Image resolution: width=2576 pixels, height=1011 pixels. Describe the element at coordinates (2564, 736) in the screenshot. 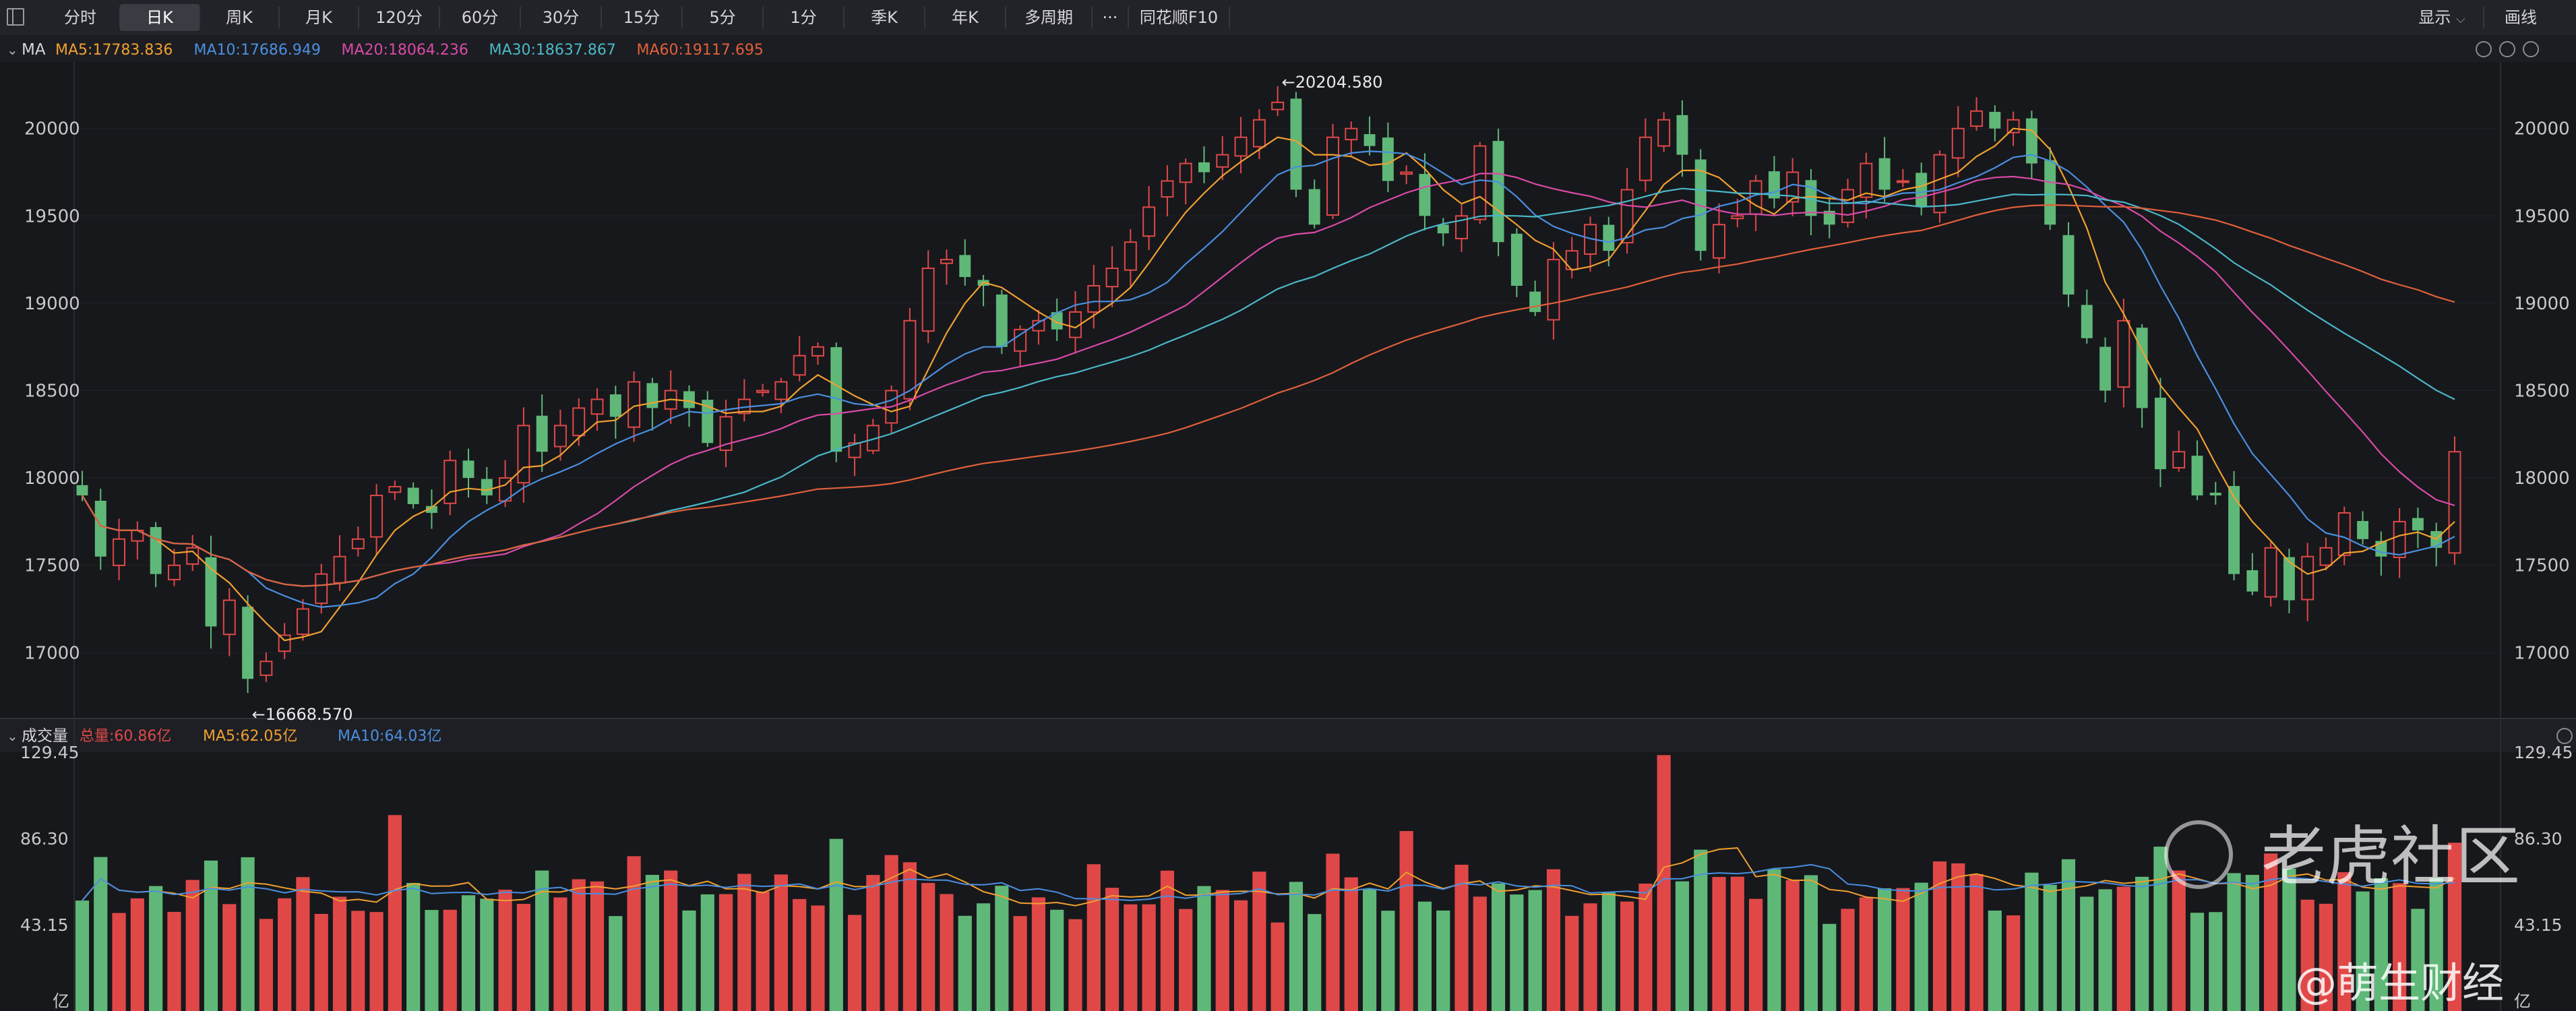

I see `volume-settings-icon` at that location.